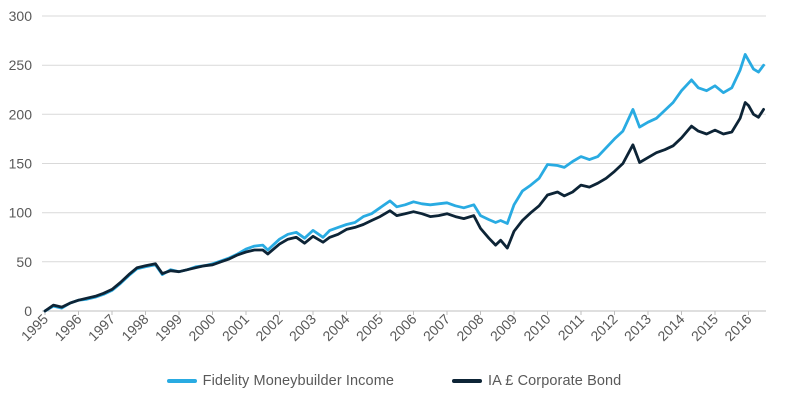 This screenshot has height=403, width=788. I want to click on legend-swatch-blue-line, so click(181, 381).